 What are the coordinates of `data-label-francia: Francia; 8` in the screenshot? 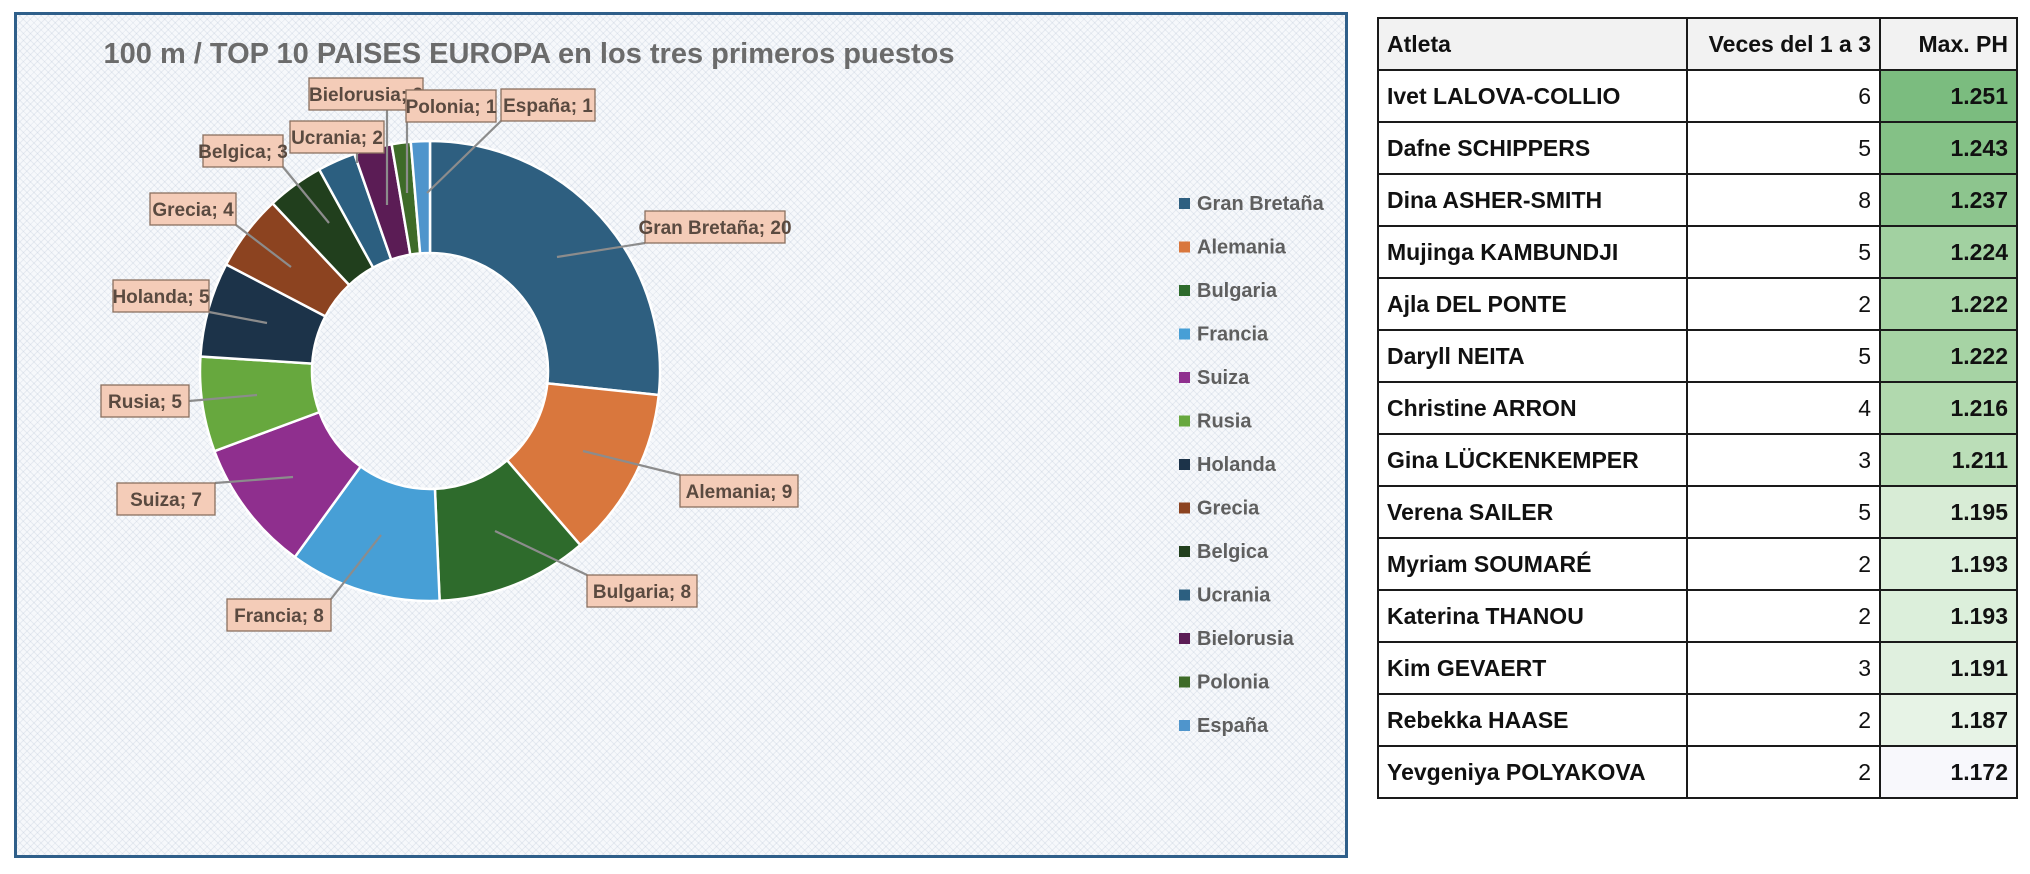 It's located at (279, 616).